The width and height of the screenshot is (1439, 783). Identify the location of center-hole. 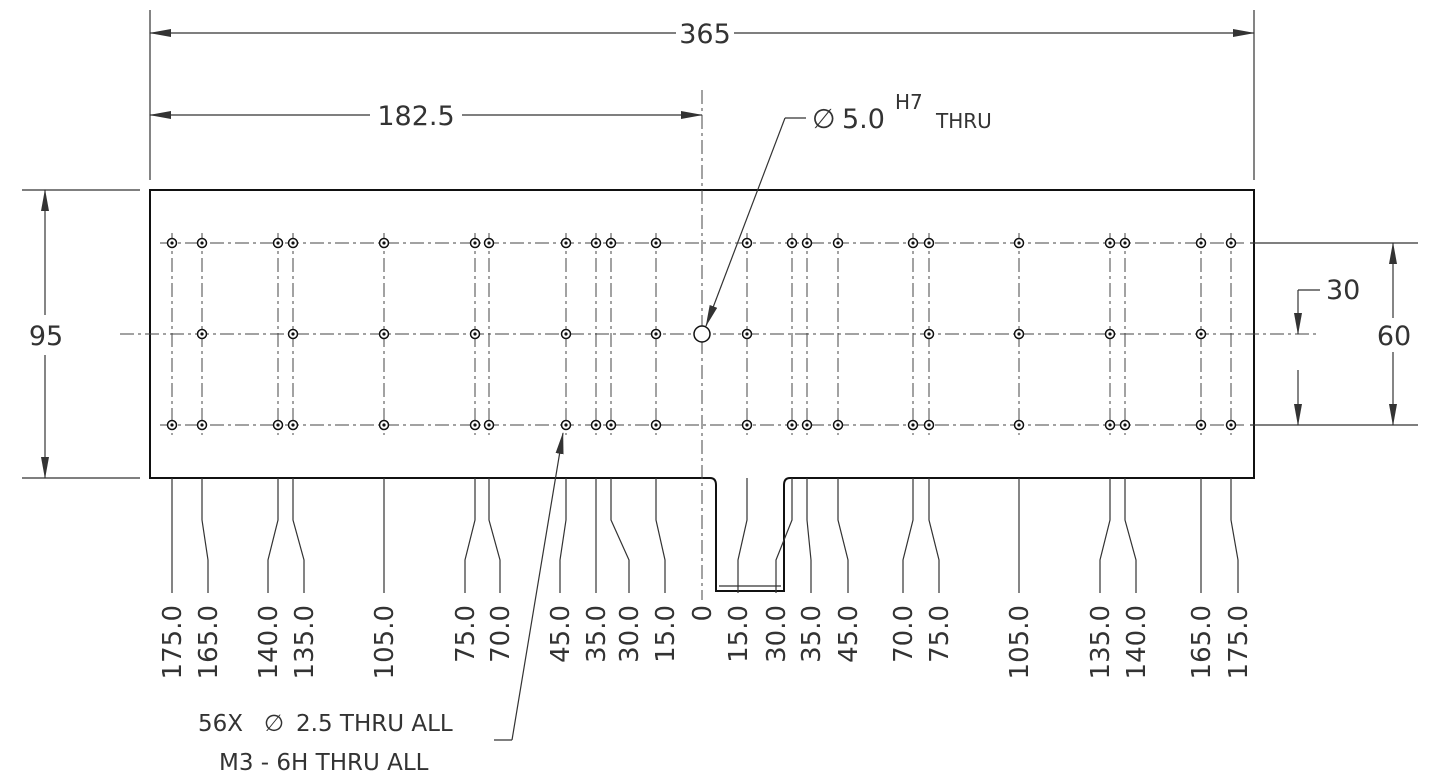
(702, 334).